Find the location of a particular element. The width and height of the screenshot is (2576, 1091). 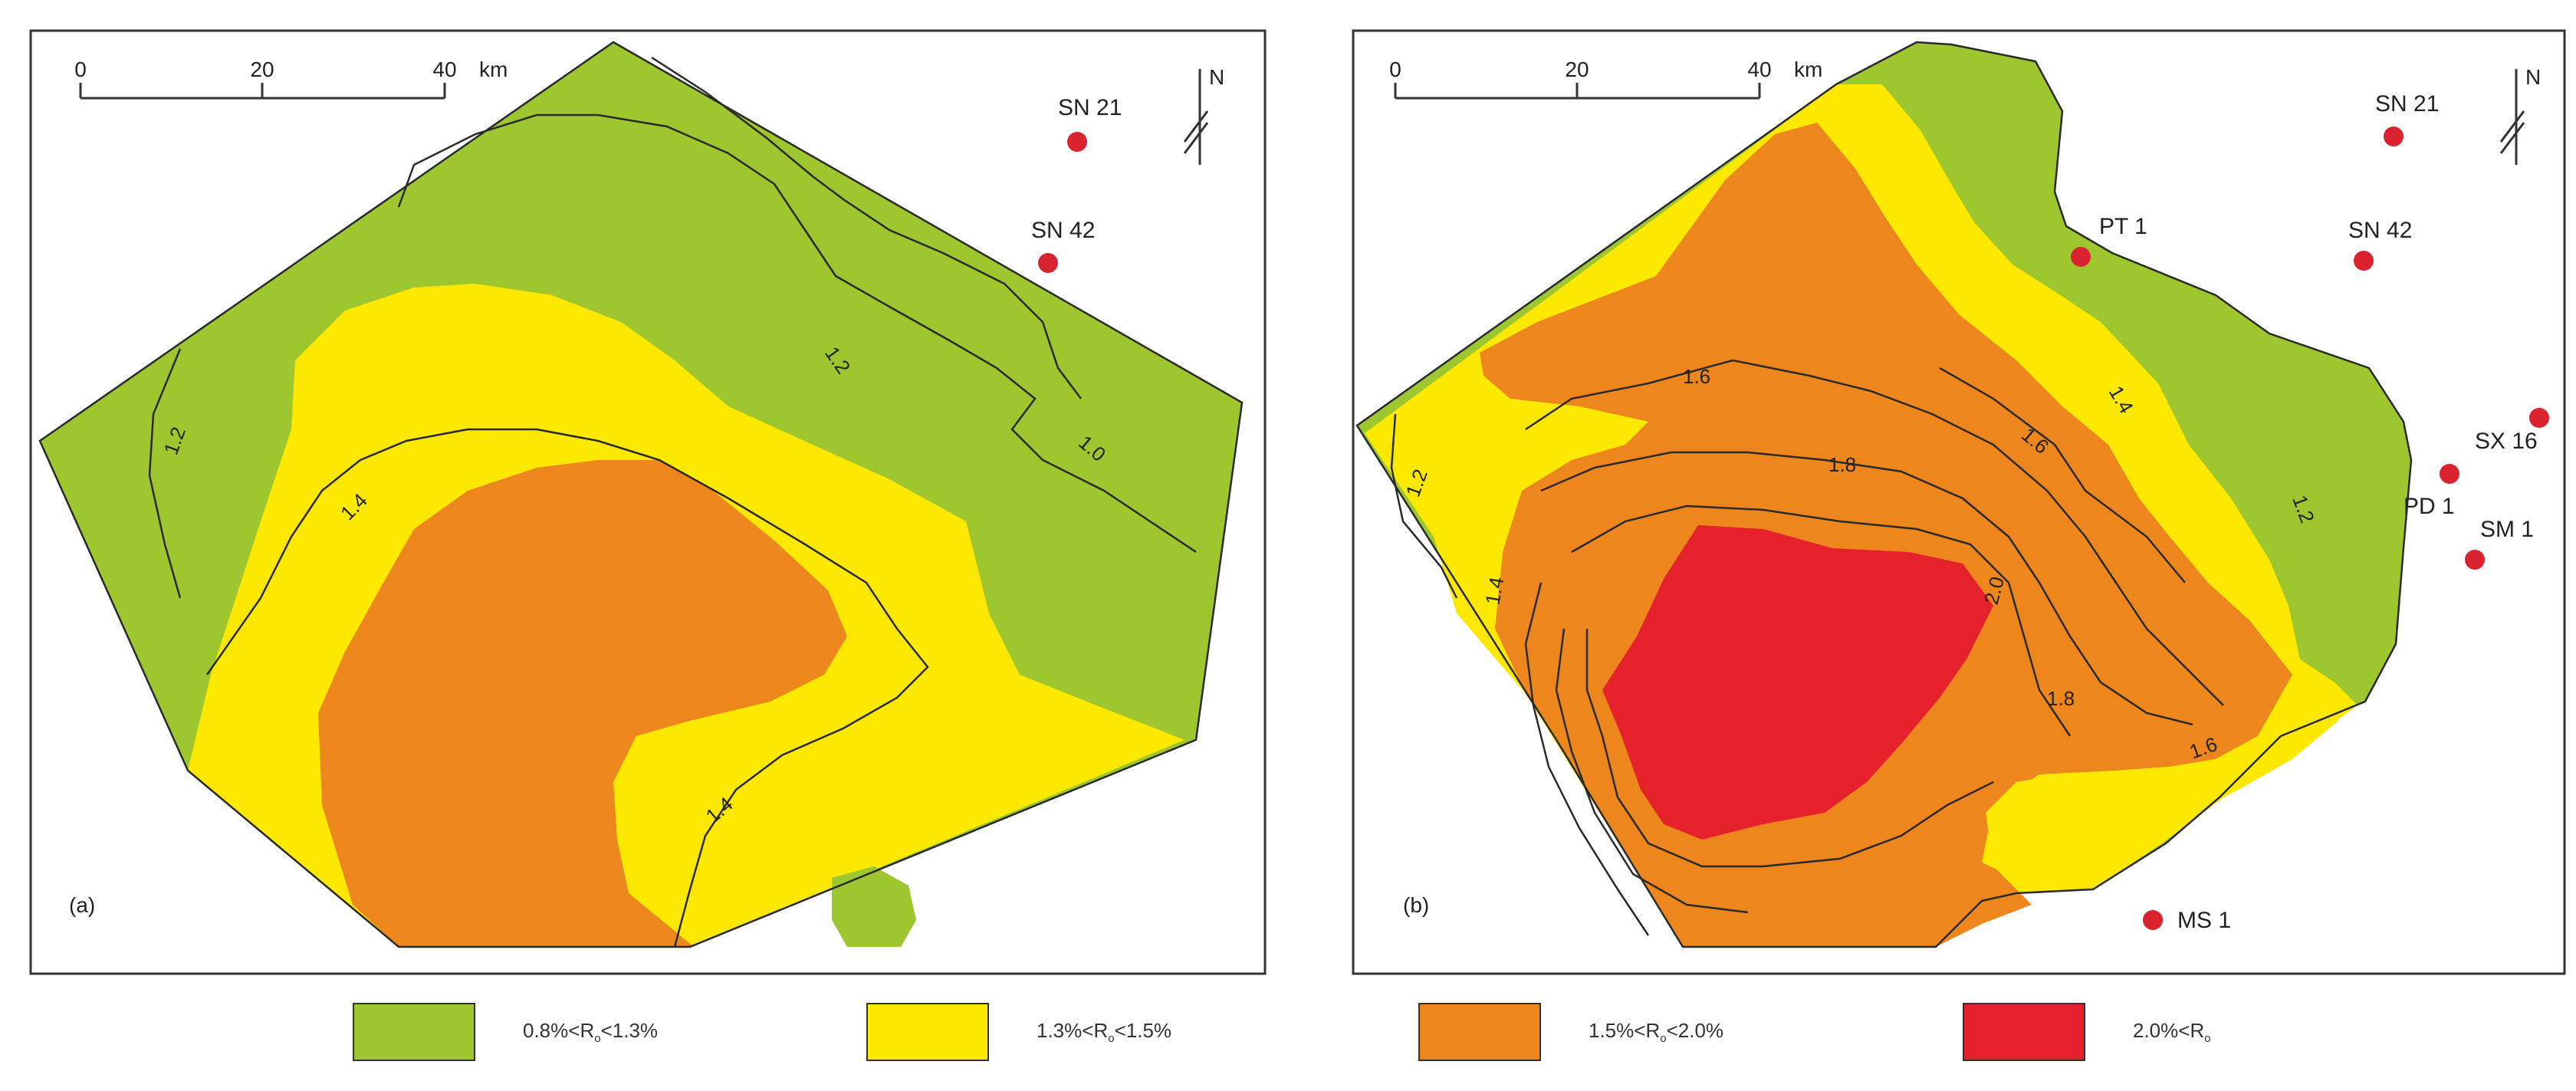

legend-label: 1.5%<Ro<2.0% is located at coordinates (1657, 1032).